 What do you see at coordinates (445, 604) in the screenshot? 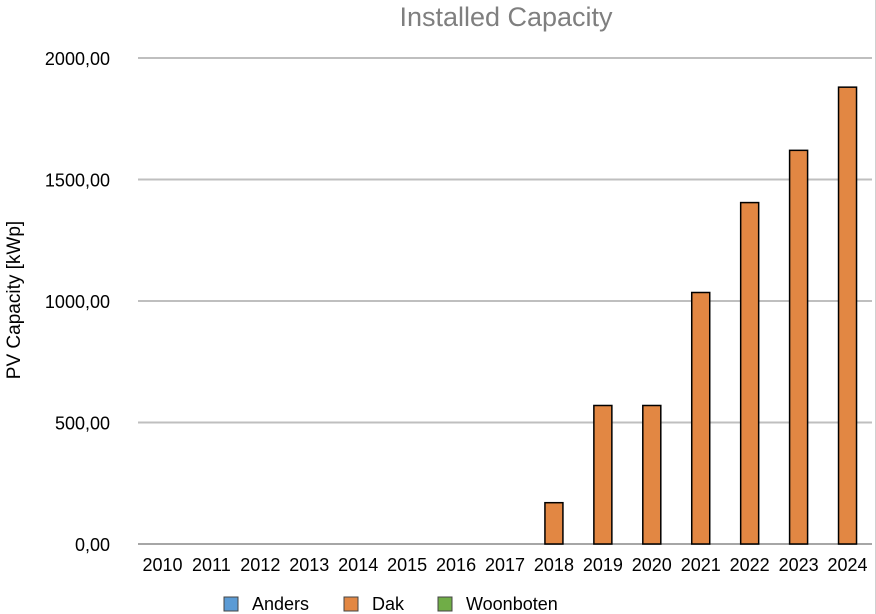
I see `legend-swatch-woonboten` at bounding box center [445, 604].